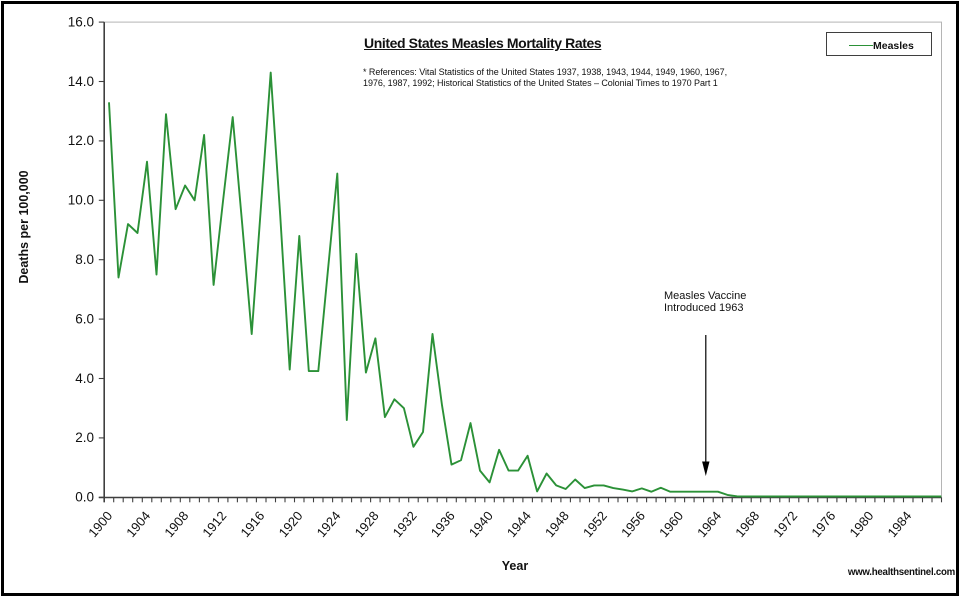 Image resolution: width=960 pixels, height=597 pixels. What do you see at coordinates (252, 524) in the screenshot?
I see `svg-text: 1916` at bounding box center [252, 524].